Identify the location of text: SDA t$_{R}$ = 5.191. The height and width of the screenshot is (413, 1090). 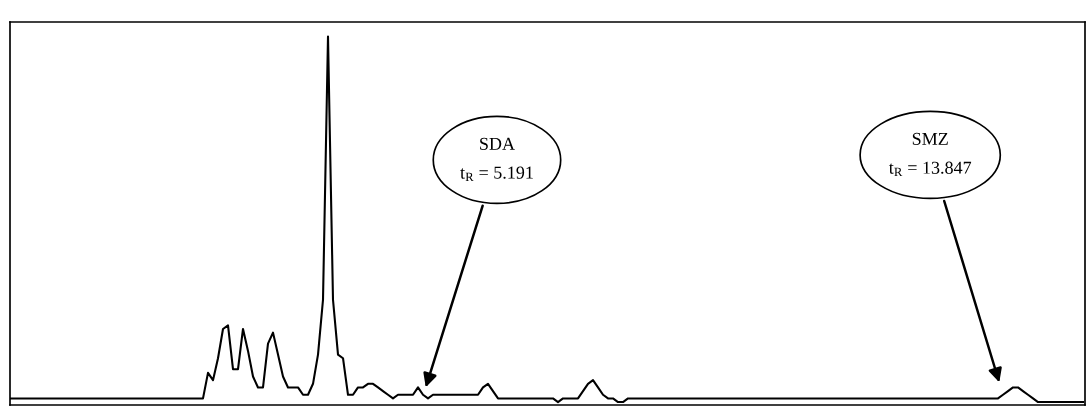
(496, 159).